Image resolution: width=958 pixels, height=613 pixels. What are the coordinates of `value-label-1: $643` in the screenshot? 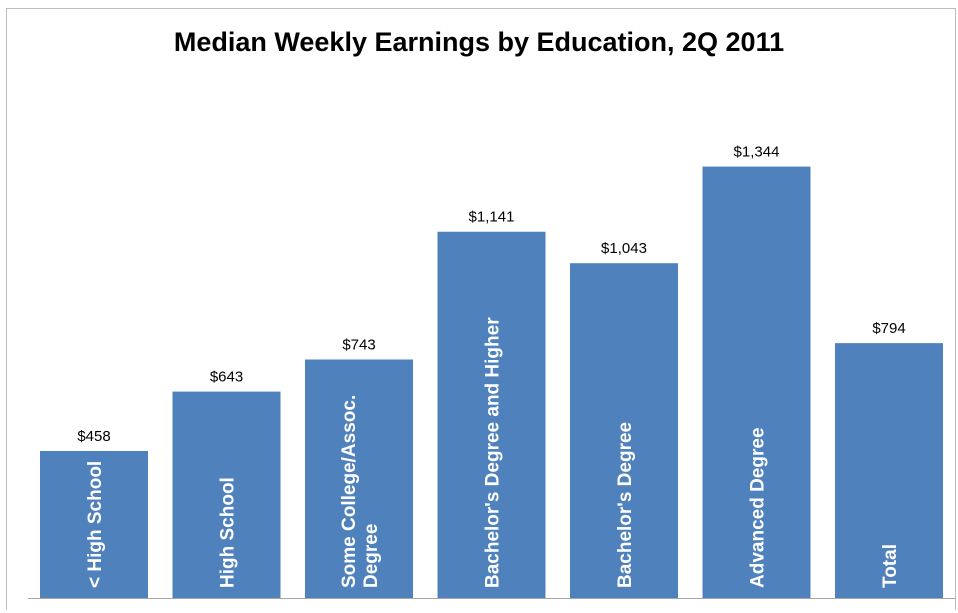 It's located at (226, 377).